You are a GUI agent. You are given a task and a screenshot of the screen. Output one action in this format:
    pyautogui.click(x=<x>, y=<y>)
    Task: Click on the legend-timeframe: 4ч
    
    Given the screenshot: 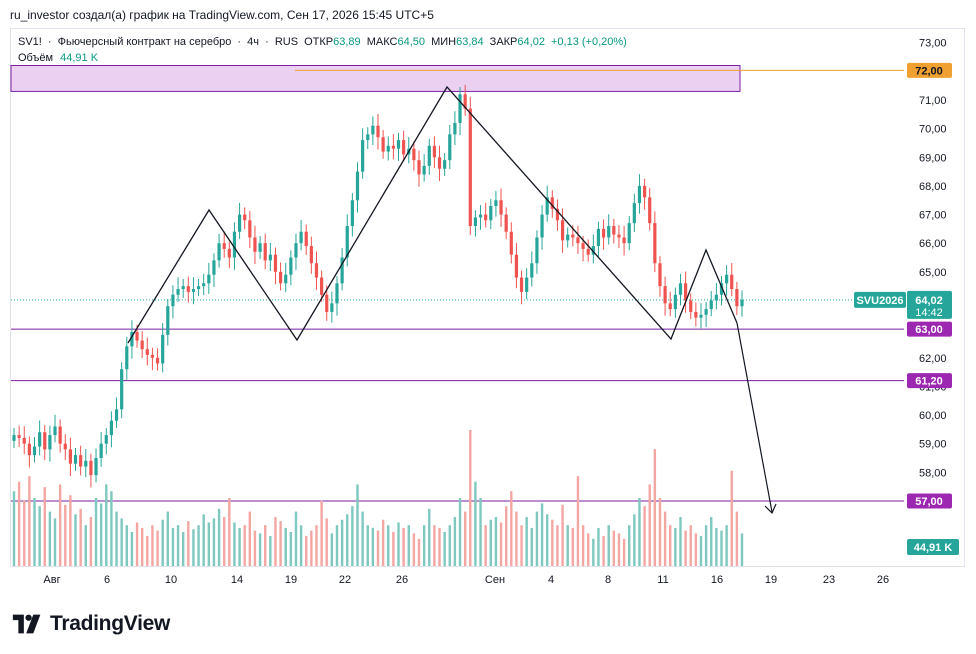 What is the action you would take?
    pyautogui.click(x=253, y=42)
    